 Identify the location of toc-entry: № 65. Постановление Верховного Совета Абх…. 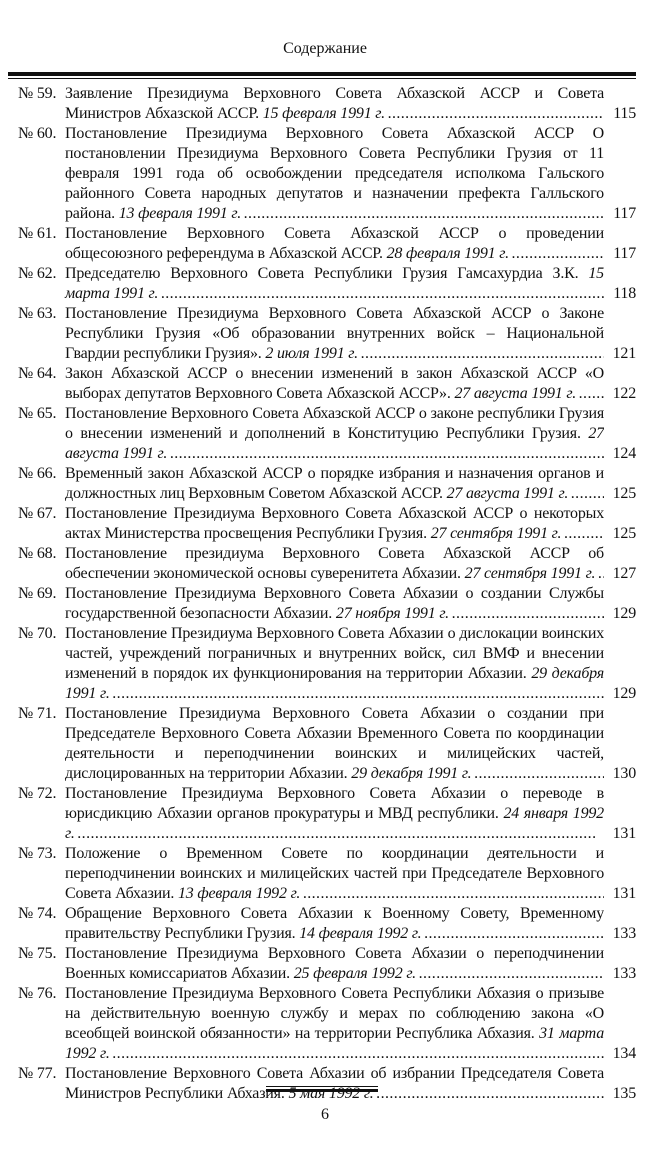
(327, 434).